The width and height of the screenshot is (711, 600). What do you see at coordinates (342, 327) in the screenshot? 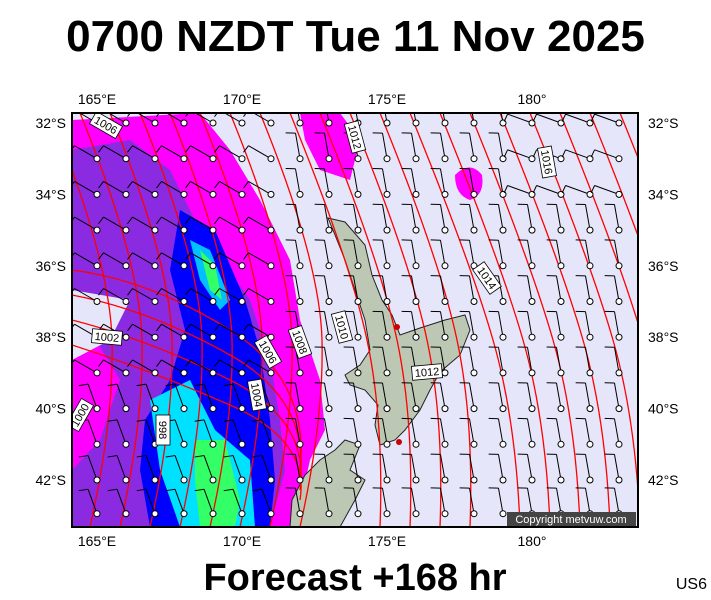
I see `isobar-label: 1010` at bounding box center [342, 327].